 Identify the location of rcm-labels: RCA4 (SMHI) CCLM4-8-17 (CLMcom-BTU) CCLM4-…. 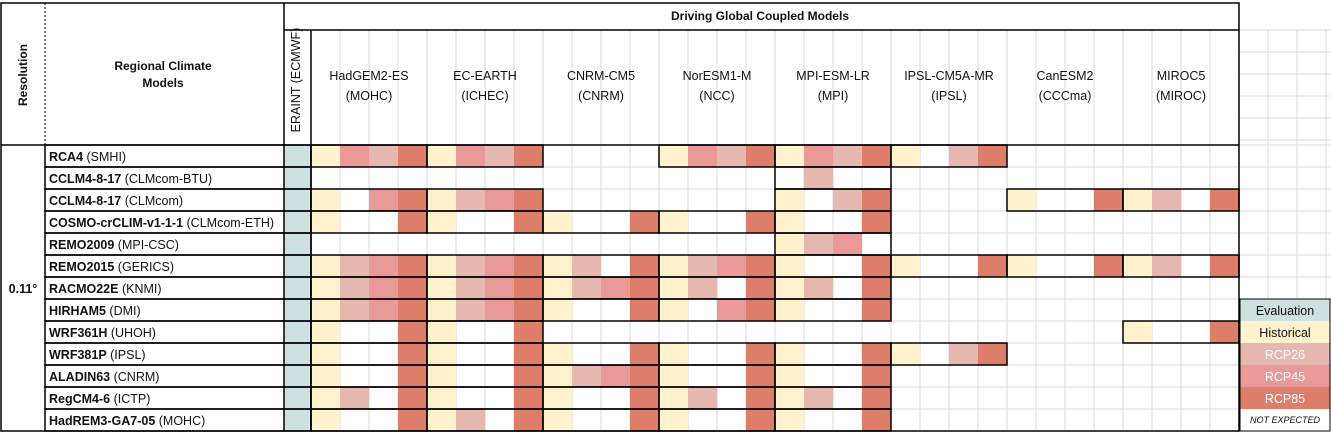
(161, 289).